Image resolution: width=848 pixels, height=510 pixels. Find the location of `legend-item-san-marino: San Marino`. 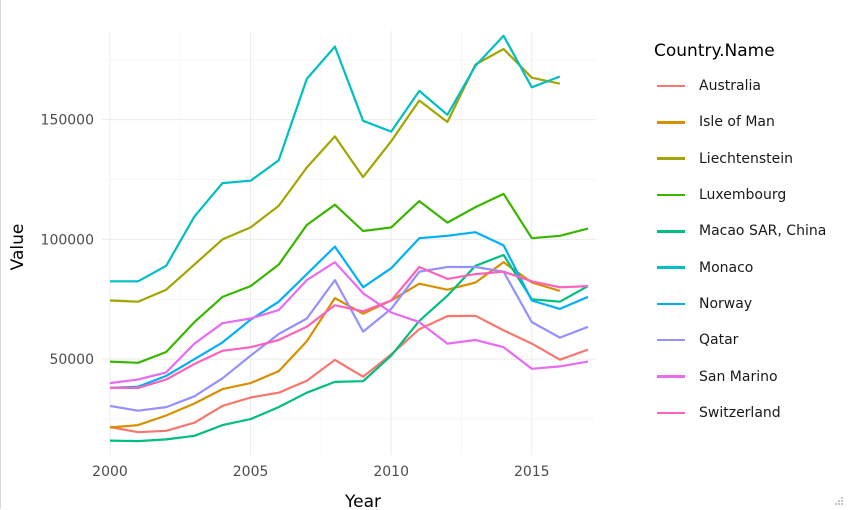

legend-item-san-marino: San Marino is located at coordinates (749, 376).